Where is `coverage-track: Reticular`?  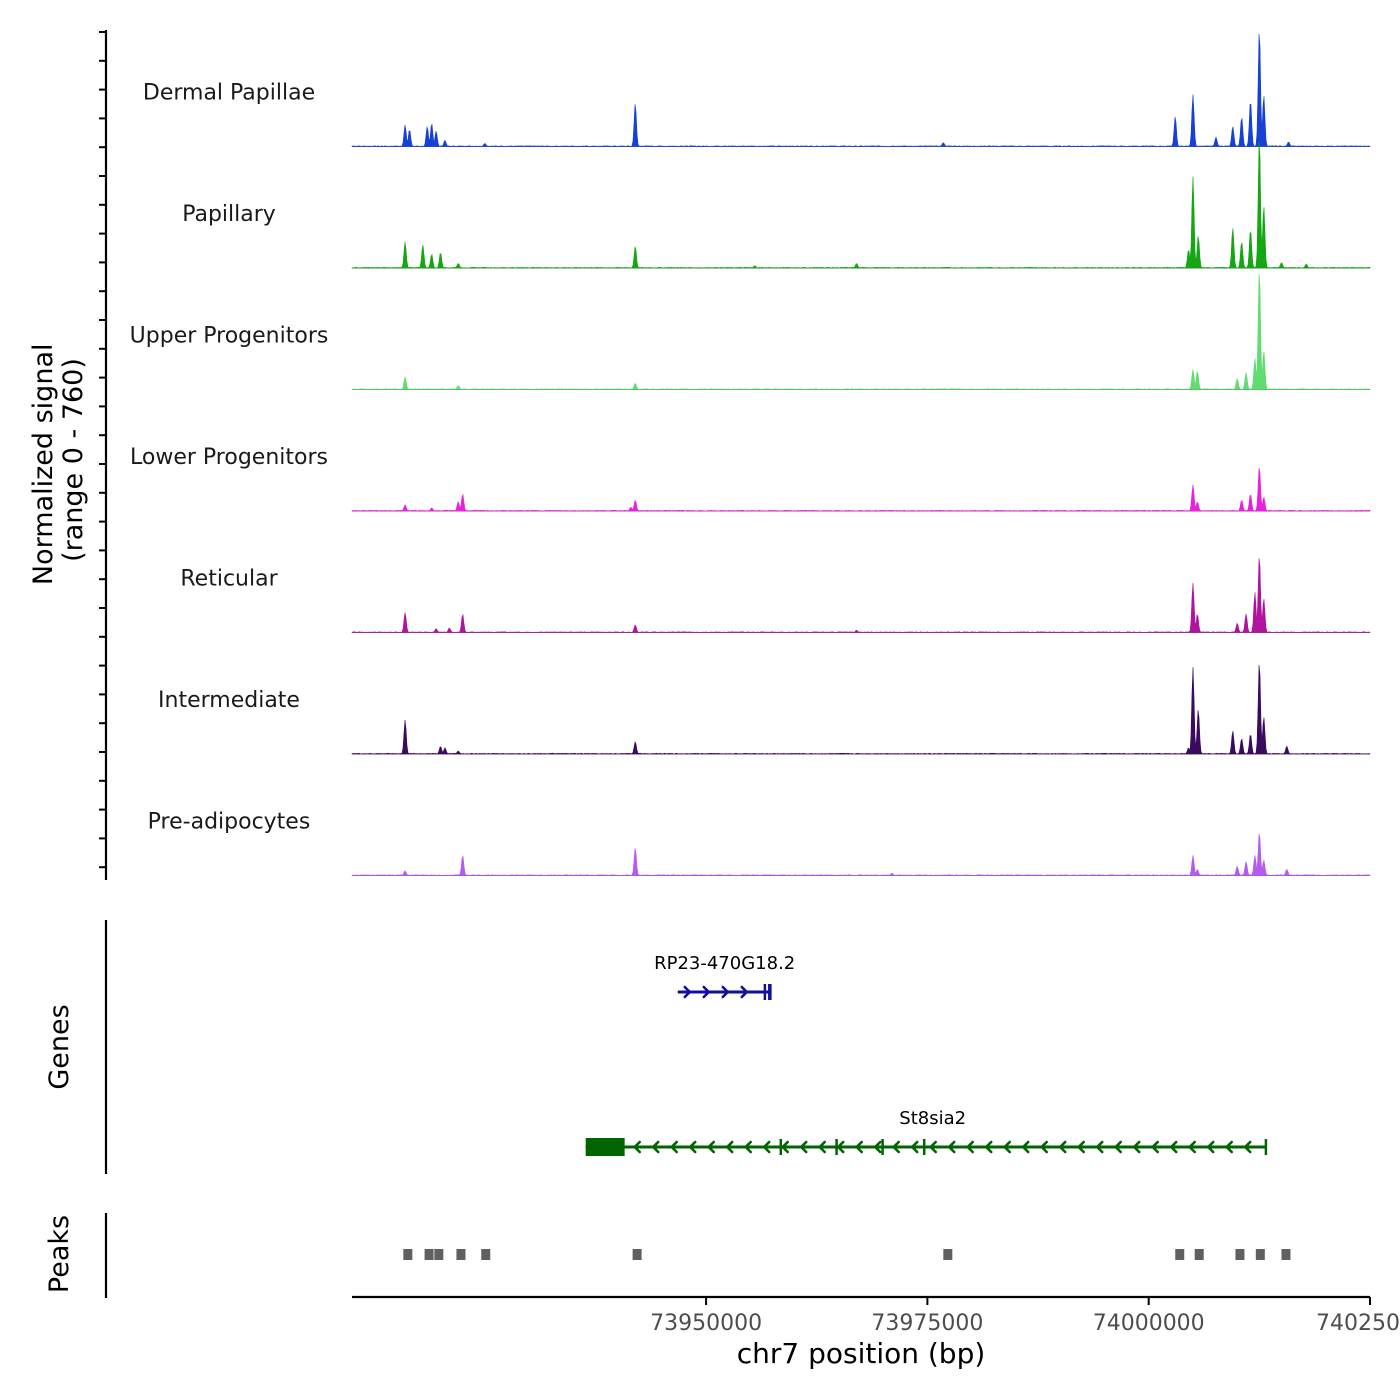 coverage-track: Reticular is located at coordinates (775, 595).